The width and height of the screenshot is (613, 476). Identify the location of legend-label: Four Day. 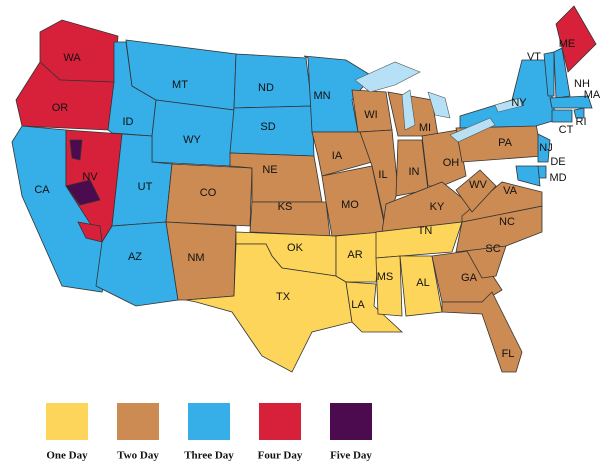
(280, 456).